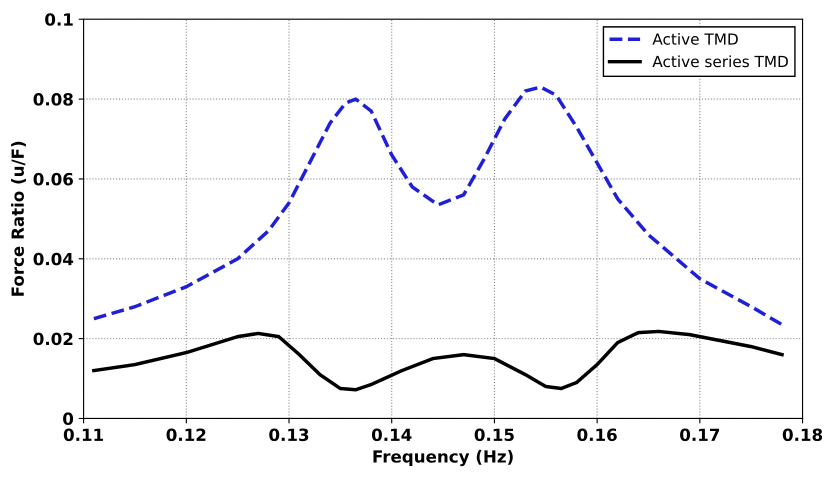  Describe the element at coordinates (597, 435) in the screenshot. I see `x-tick-label: 0.16` at that location.